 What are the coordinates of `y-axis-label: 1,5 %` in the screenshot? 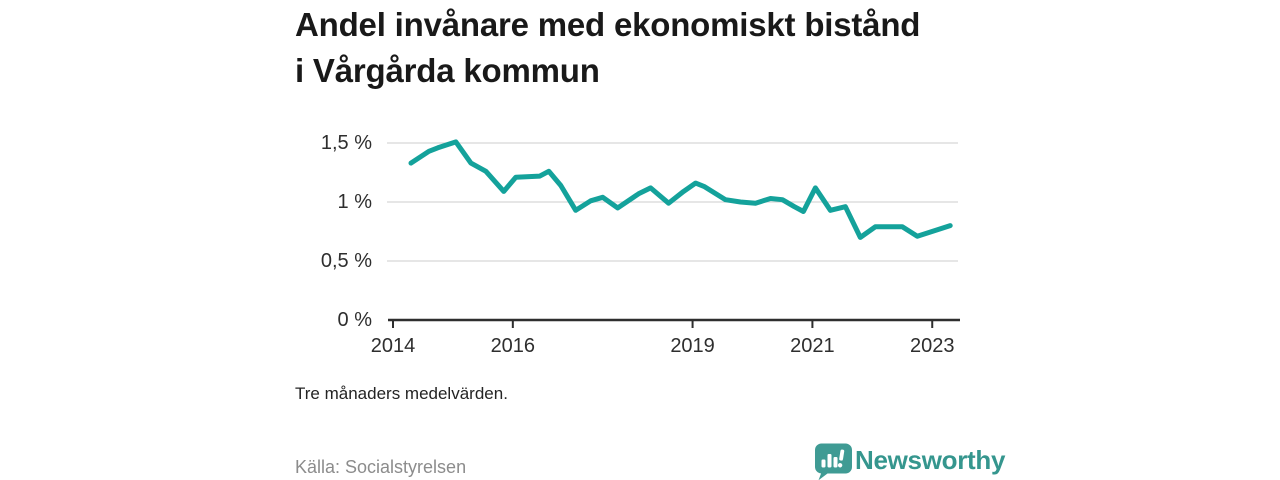 It's located at (346, 143).